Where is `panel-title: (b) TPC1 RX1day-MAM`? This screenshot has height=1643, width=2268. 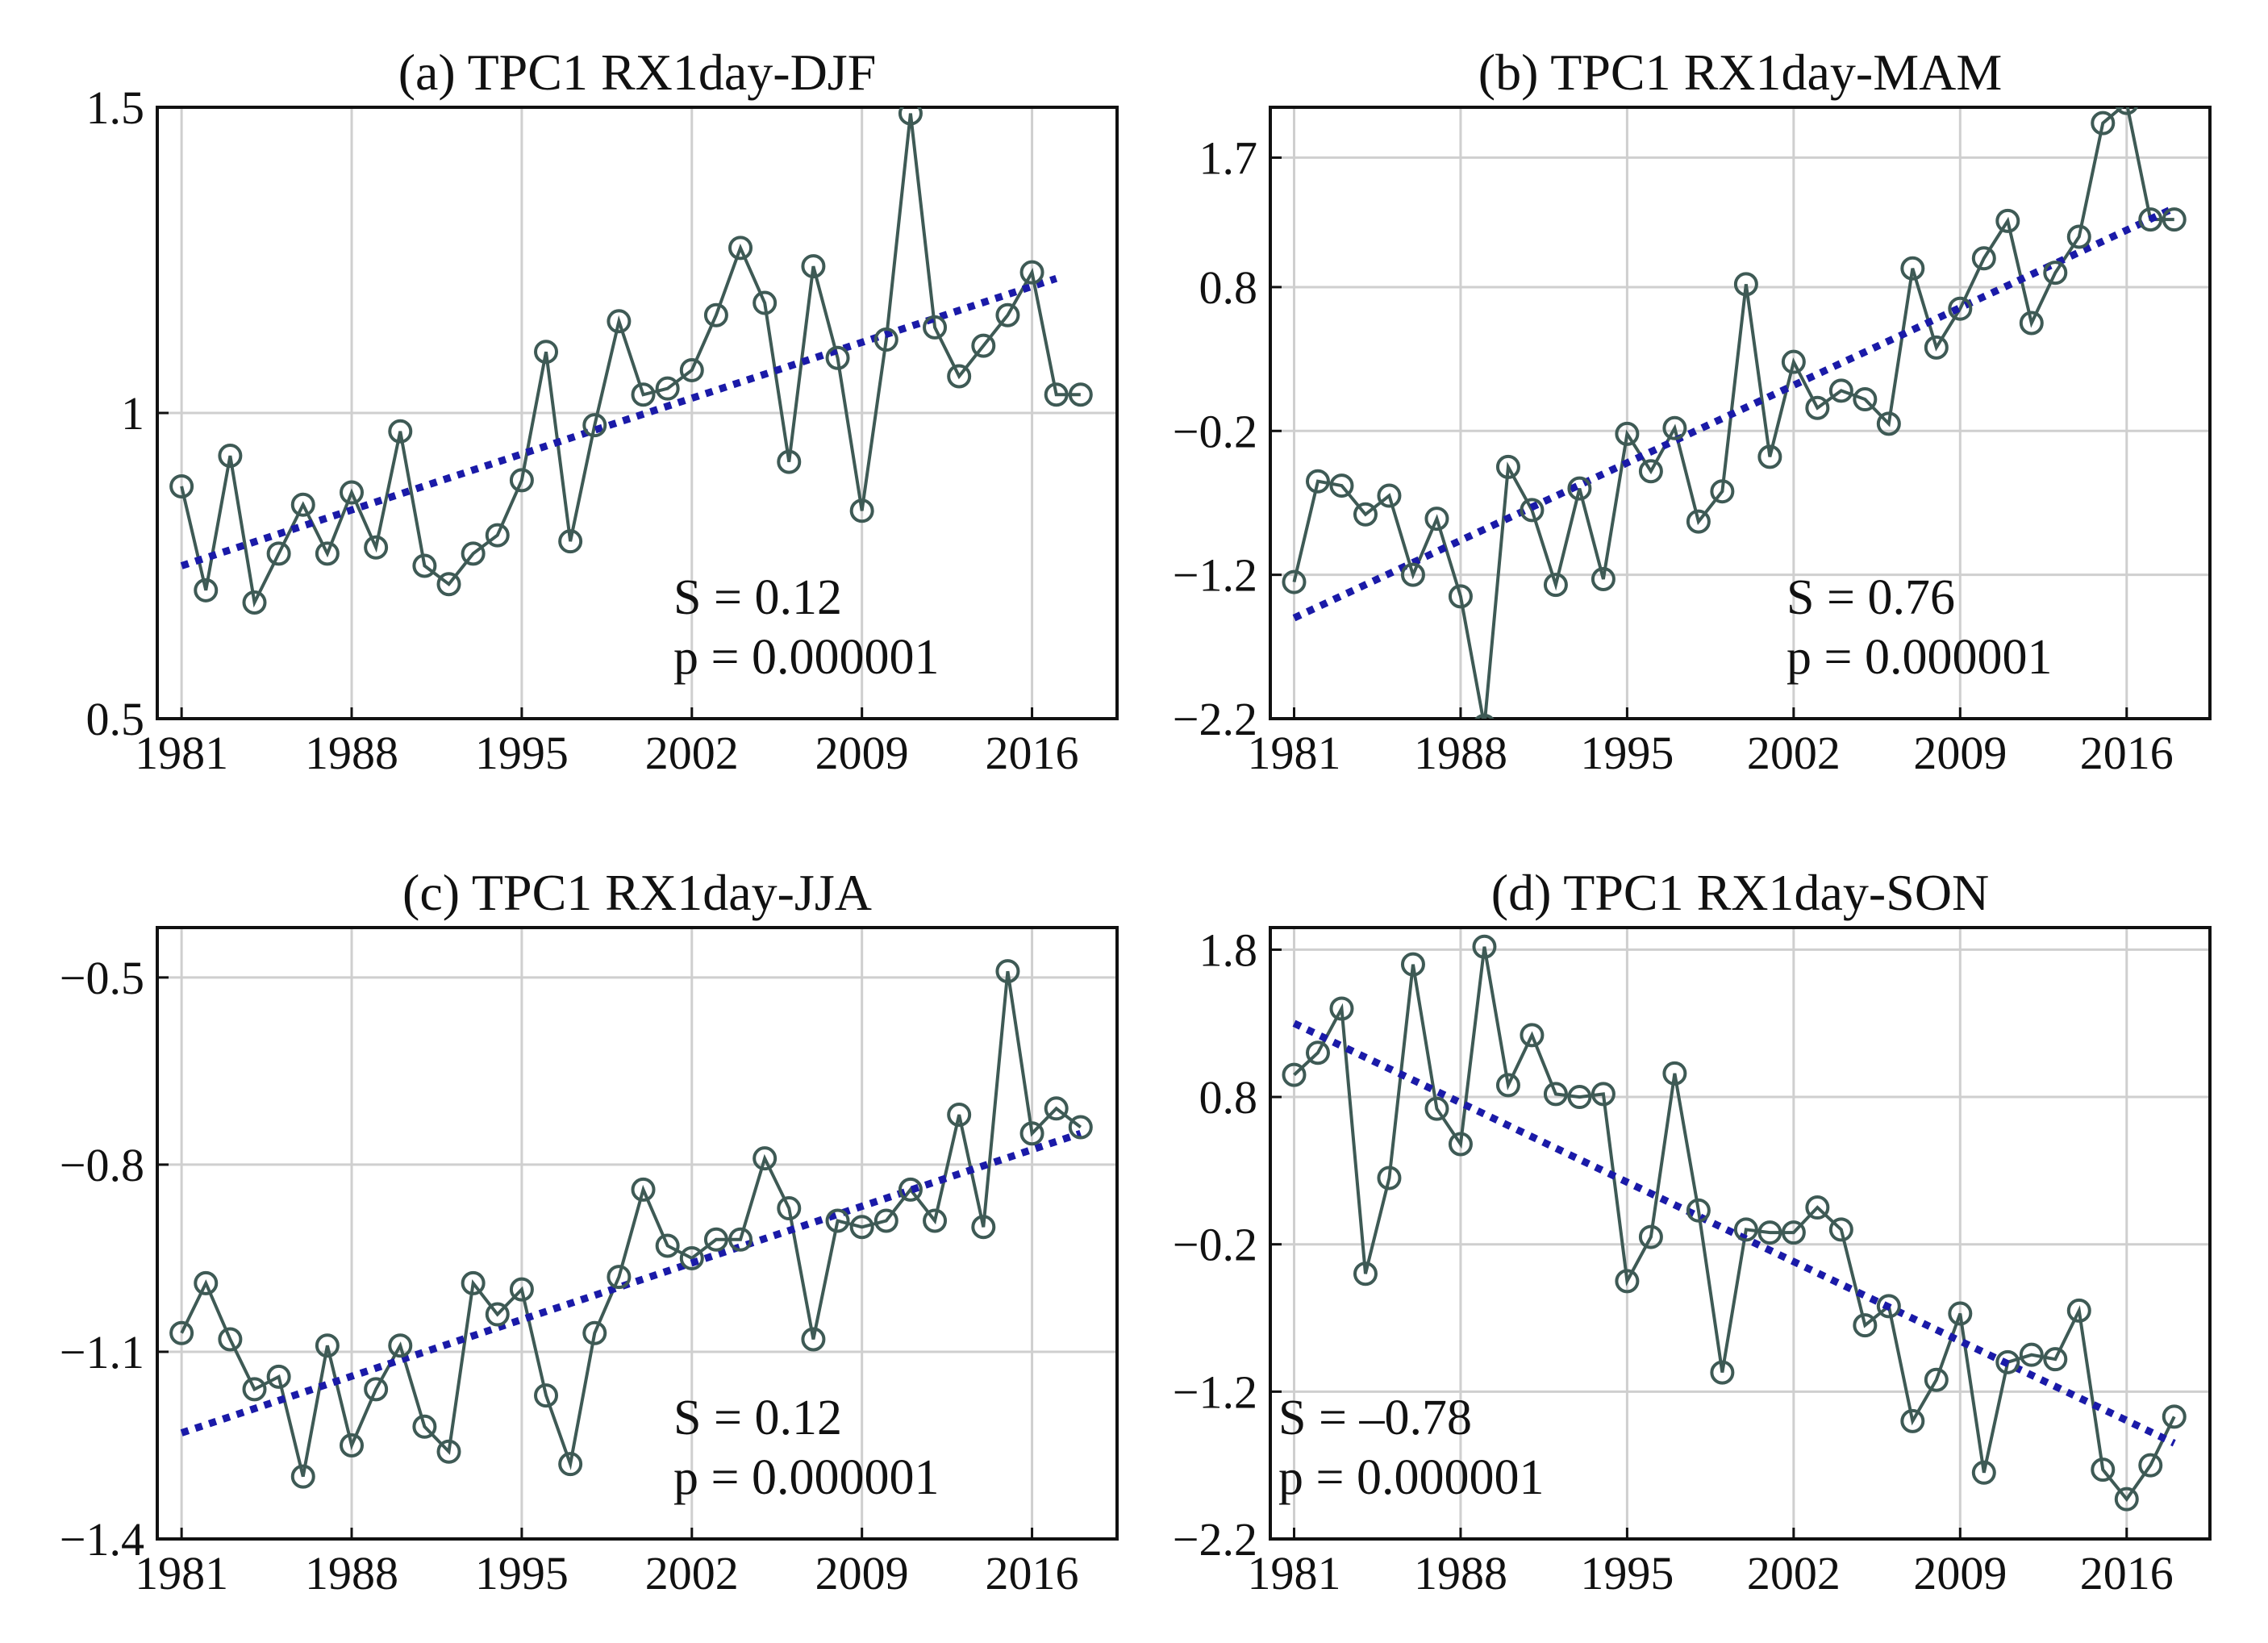
panel-title: (b) TPC1 RX1day-MAM is located at coordinates (1740, 72).